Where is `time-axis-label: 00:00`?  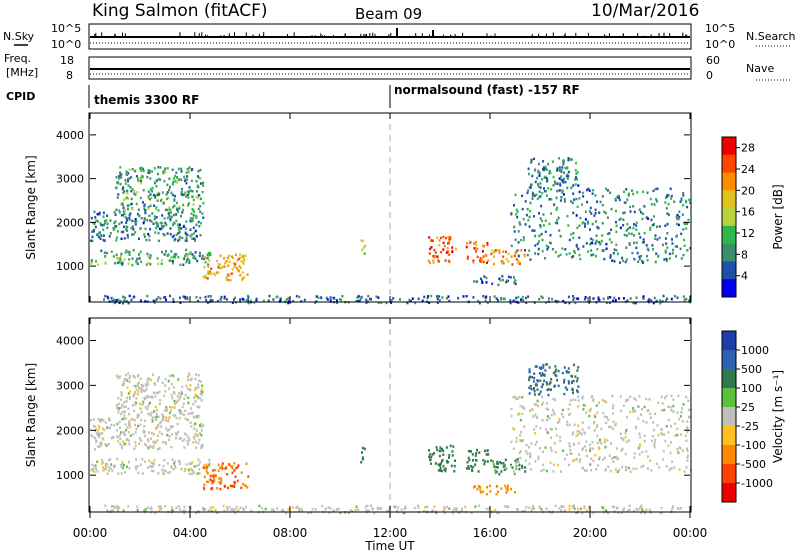 time-axis-label: 00:00 is located at coordinates (690, 533).